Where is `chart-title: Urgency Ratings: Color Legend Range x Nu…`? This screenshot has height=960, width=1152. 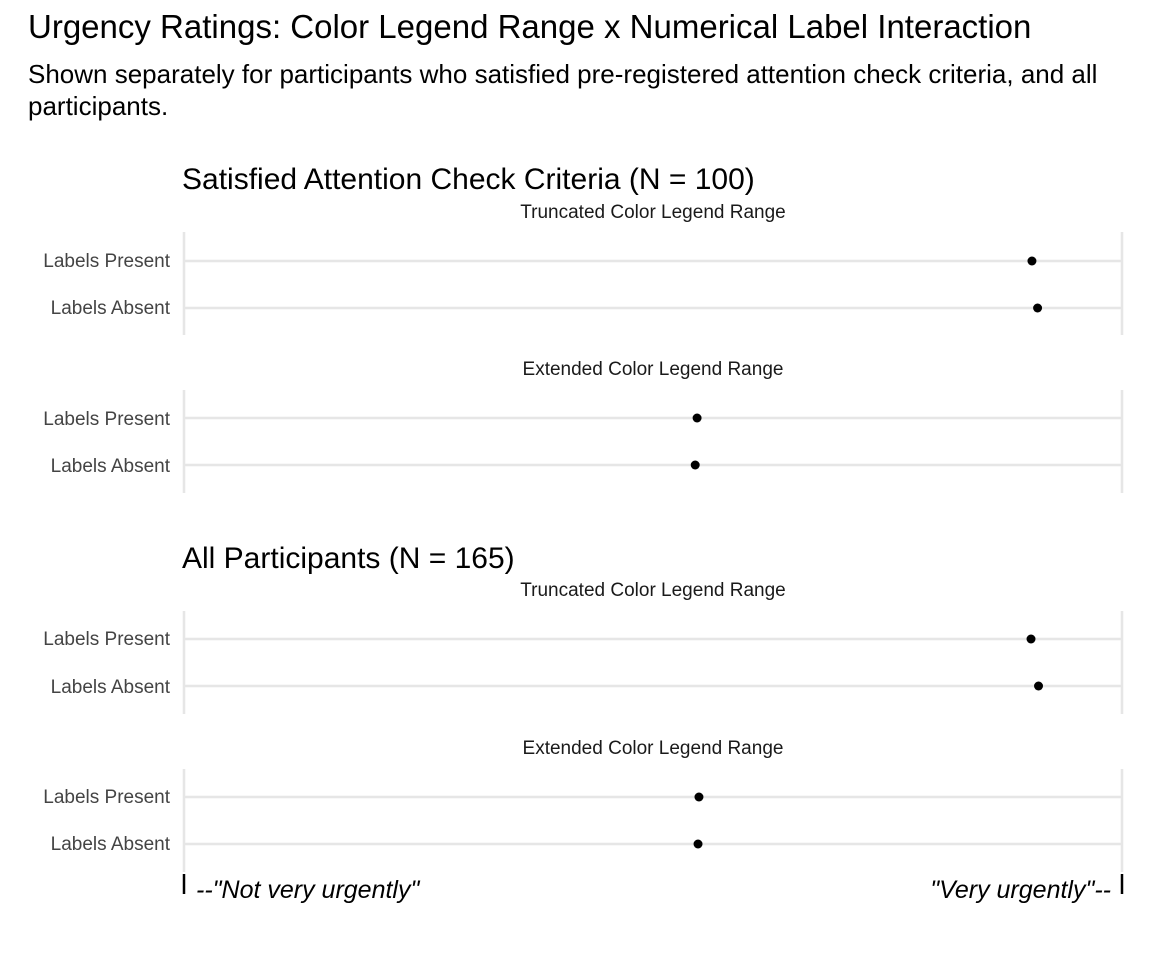 chart-title: Urgency Ratings: Color Legend Range x Nu… is located at coordinates (530, 26).